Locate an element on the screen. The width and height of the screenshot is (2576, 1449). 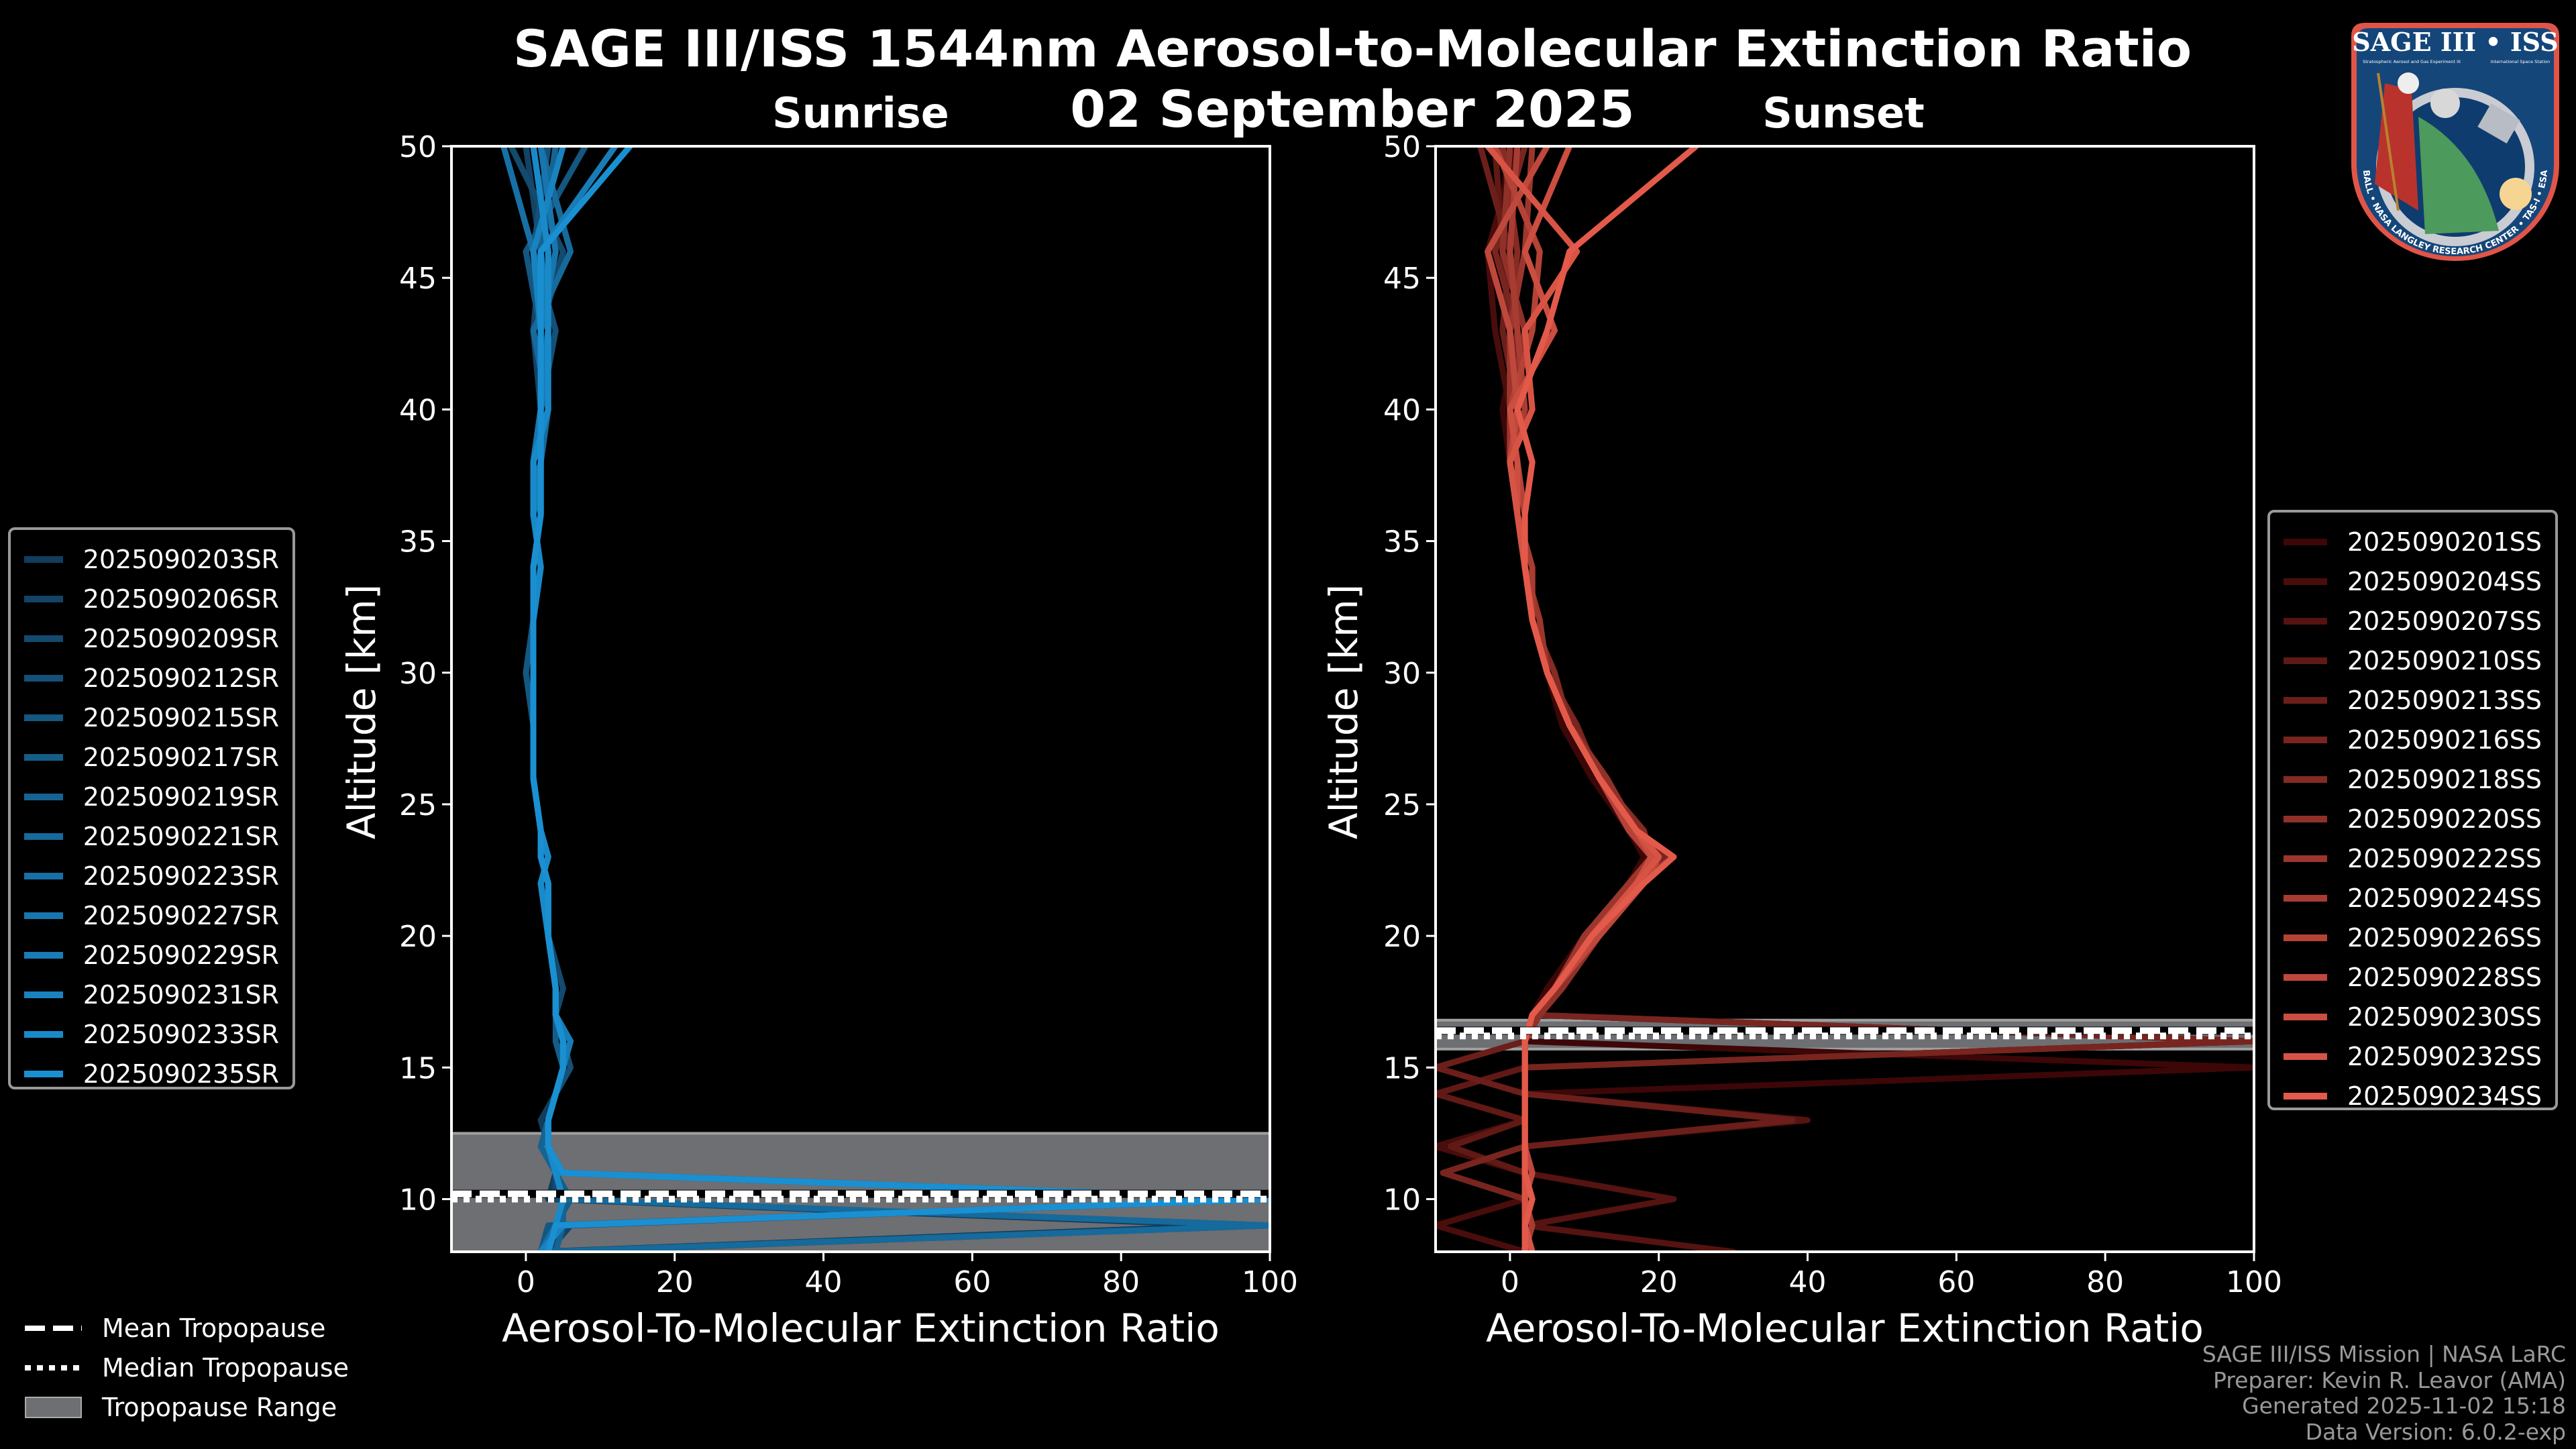
logo-text: SAGE III • ISS is located at coordinates (2455, 42).